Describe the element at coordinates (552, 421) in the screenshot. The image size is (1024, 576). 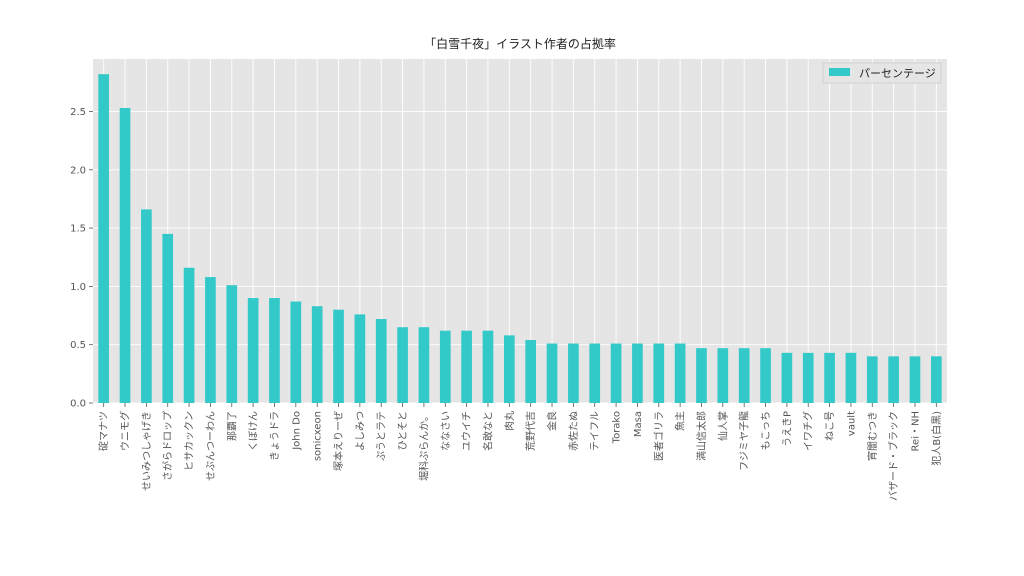
I see `x-tick-label: 金良` at that location.